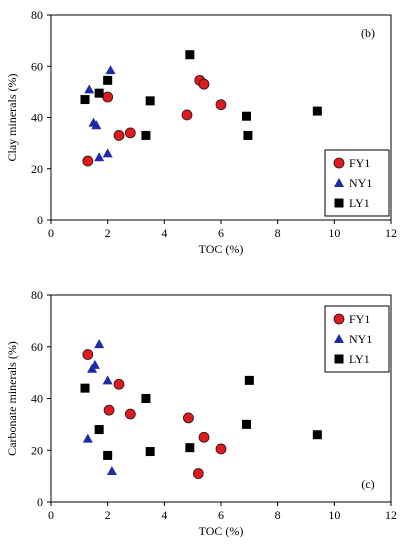 The width and height of the screenshot is (401, 550). Describe the element at coordinates (367, 484) in the screenshot. I see `panel-label: (c)` at that location.